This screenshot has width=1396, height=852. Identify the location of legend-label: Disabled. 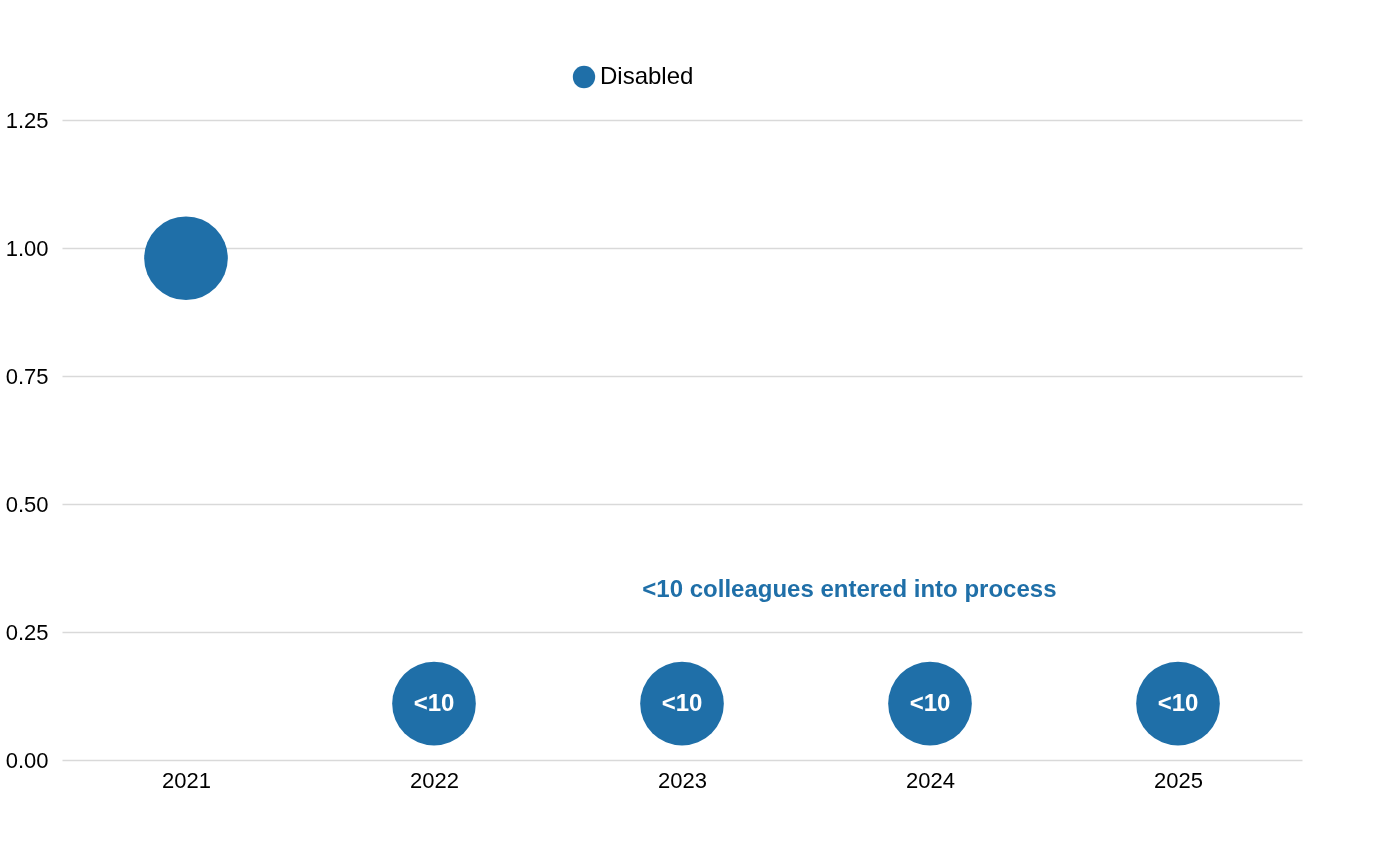
(647, 75).